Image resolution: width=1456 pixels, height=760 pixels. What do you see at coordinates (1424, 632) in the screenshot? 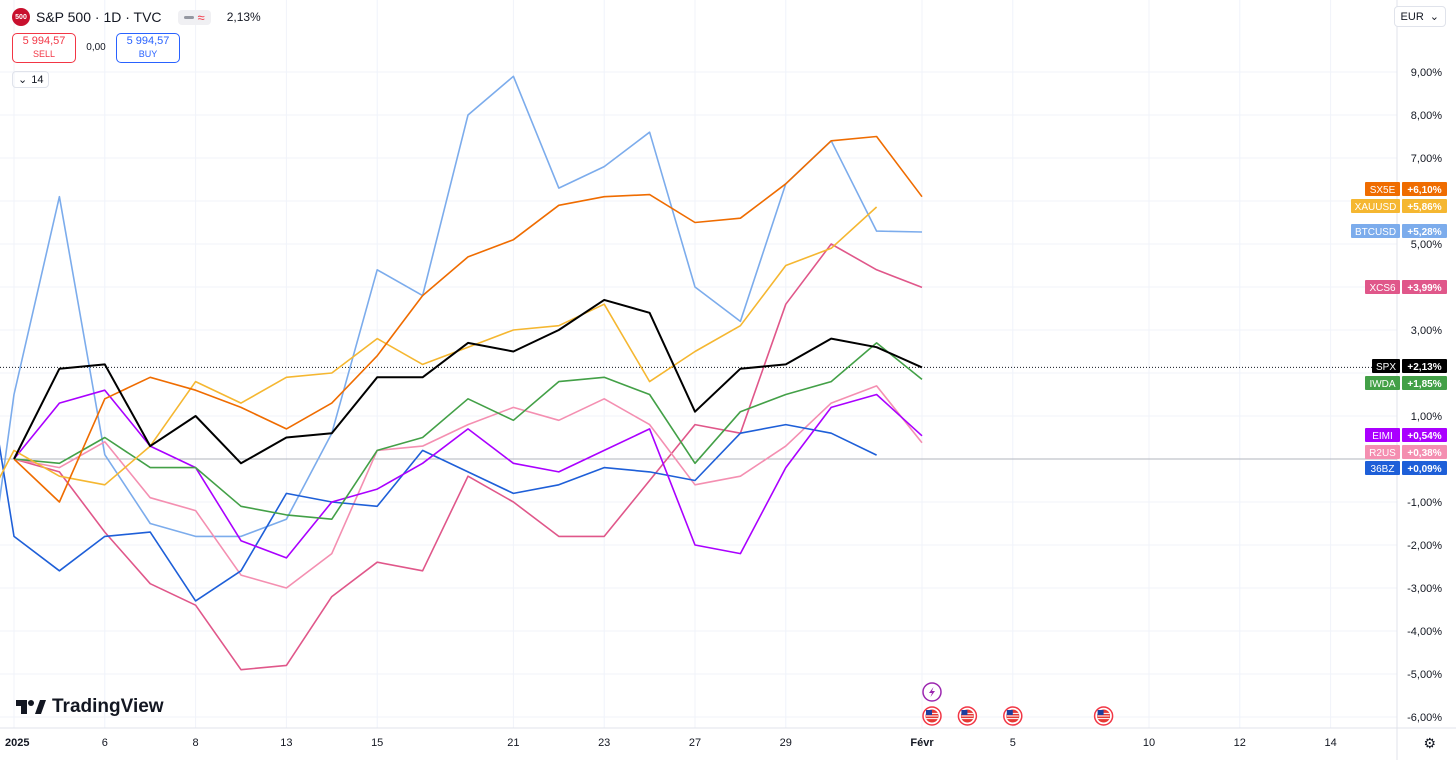
I see `y-tick-label: -4,00%` at bounding box center [1424, 632].